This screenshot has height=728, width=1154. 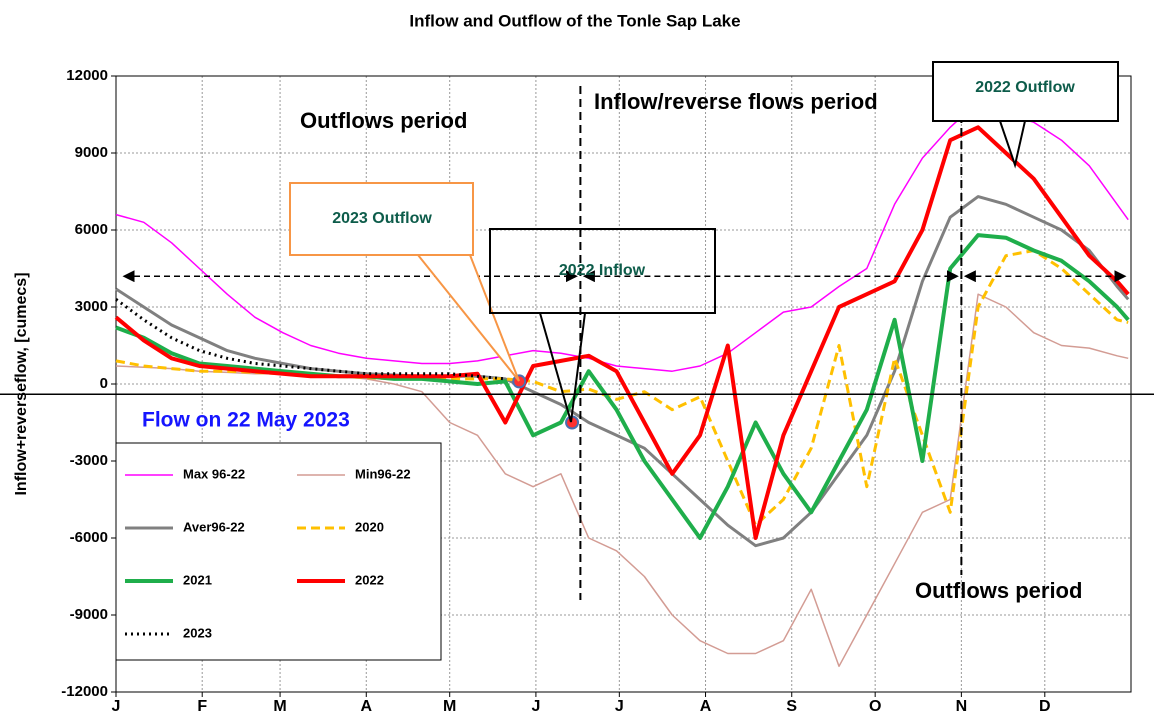 I want to click on x-tick-label: S, so click(x=791, y=706).